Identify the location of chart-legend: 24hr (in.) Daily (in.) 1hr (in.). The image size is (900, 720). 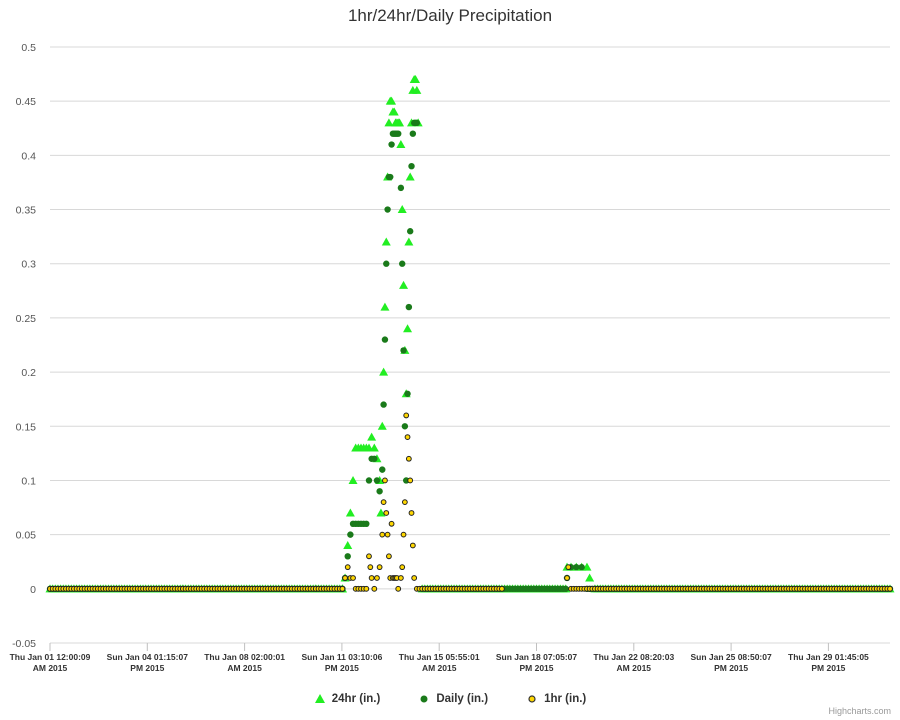
(450, 699).